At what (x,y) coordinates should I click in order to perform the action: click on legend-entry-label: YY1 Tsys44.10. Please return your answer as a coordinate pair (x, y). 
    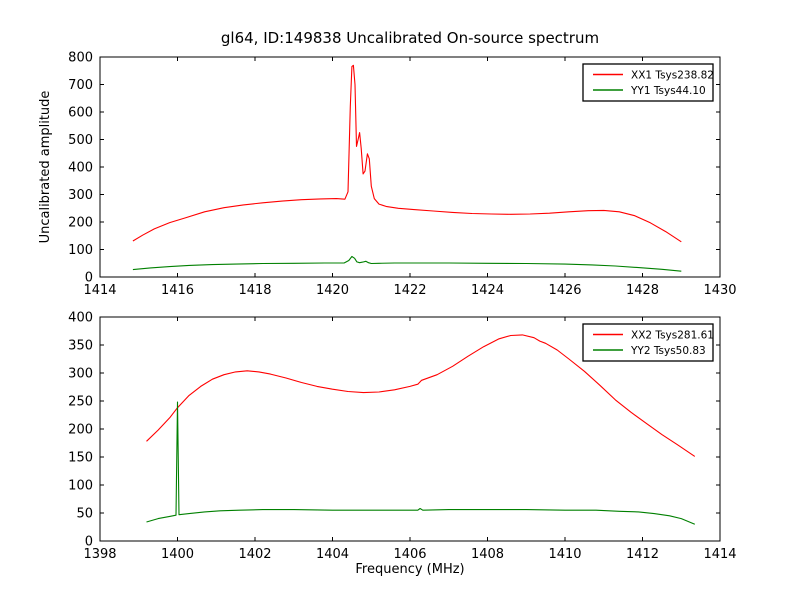
    Looking at the image, I should click on (668, 91).